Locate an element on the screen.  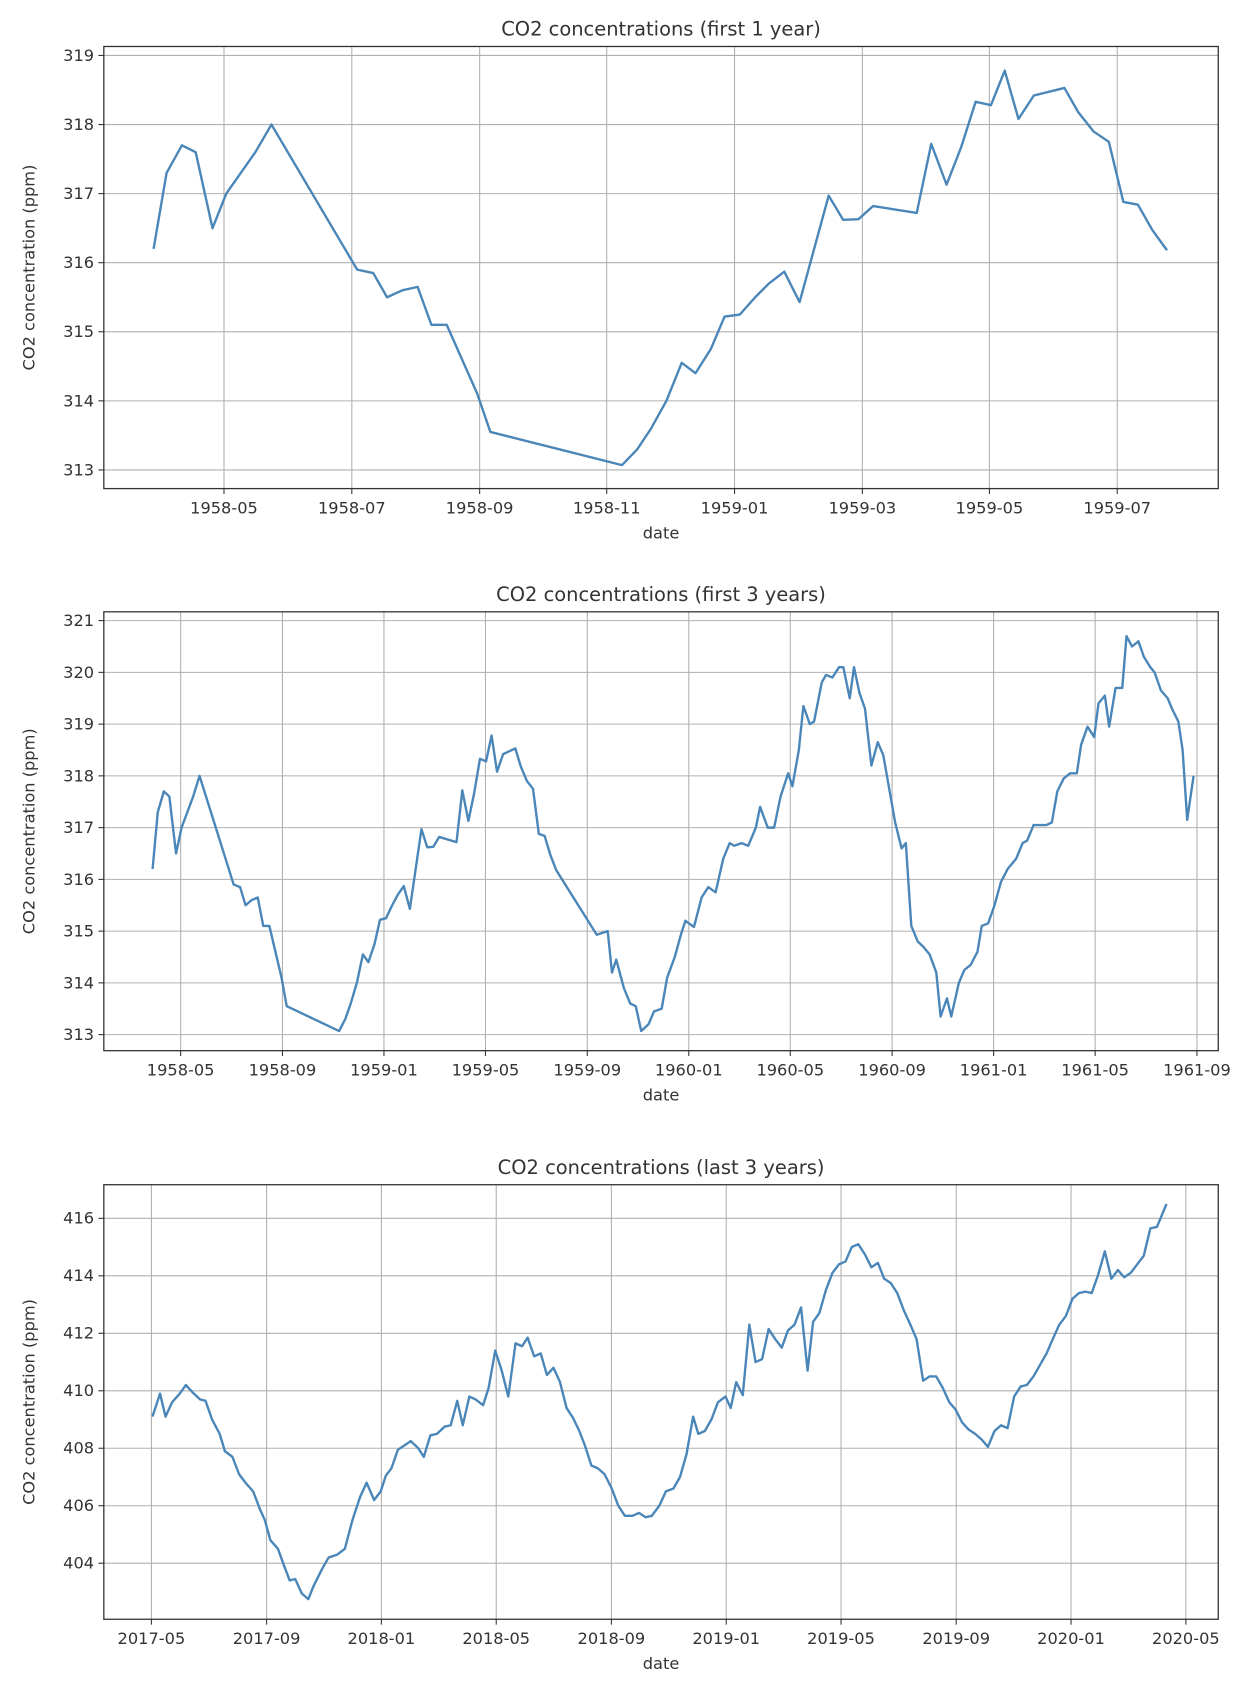
x-tick-label: 1958-11 is located at coordinates (607, 507).